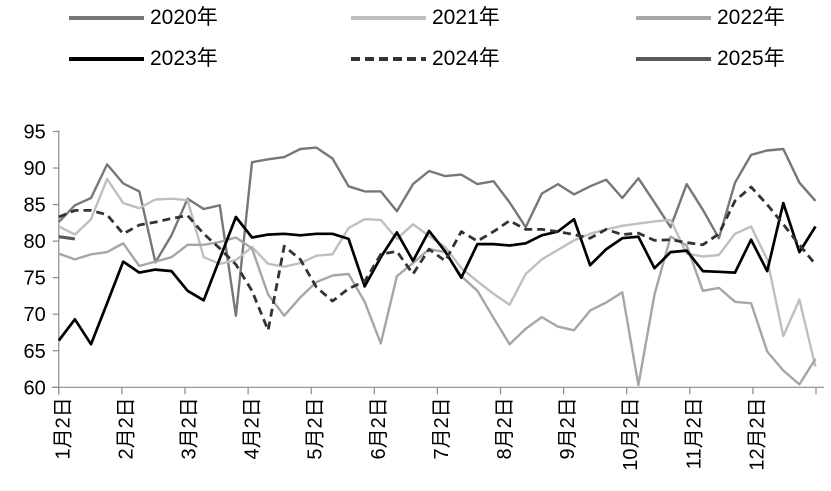  I want to click on series-line-2025年, so click(67, 238).